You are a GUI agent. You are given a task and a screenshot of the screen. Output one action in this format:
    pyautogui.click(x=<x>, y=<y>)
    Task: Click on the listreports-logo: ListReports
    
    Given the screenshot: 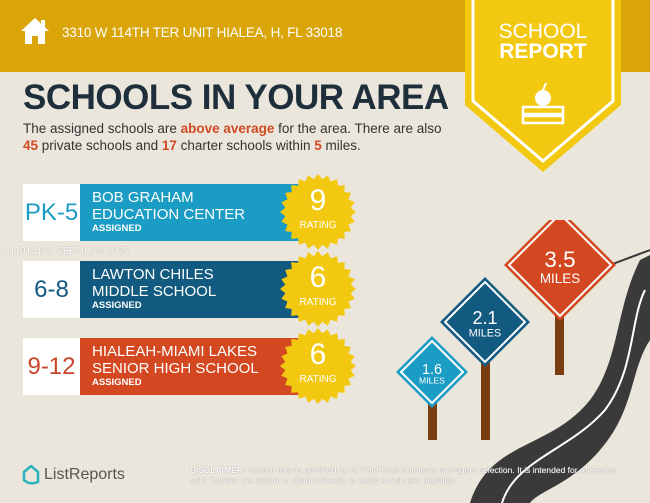 What is the action you would take?
    pyautogui.click(x=73, y=475)
    